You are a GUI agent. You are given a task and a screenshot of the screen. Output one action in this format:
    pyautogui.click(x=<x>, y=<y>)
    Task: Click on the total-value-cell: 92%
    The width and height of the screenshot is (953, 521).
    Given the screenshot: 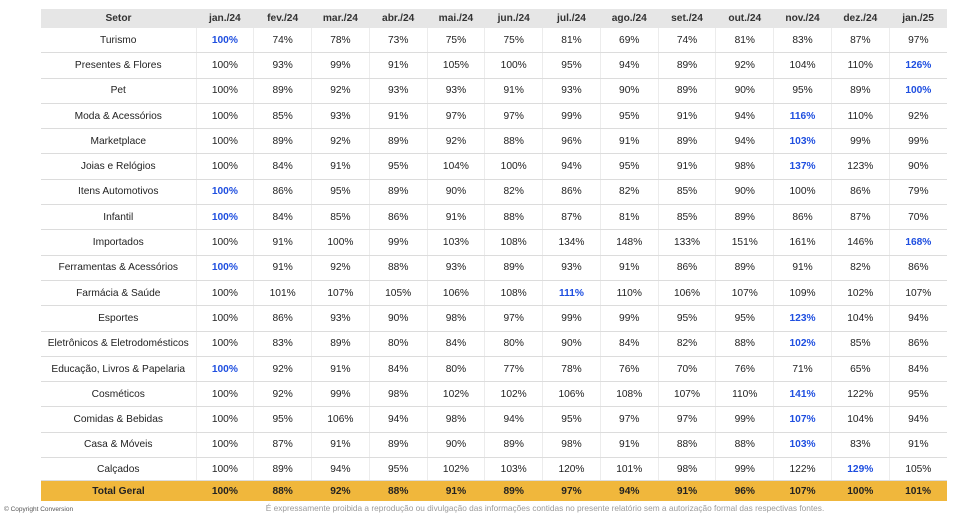 What is the action you would take?
    pyautogui.click(x=340, y=491)
    